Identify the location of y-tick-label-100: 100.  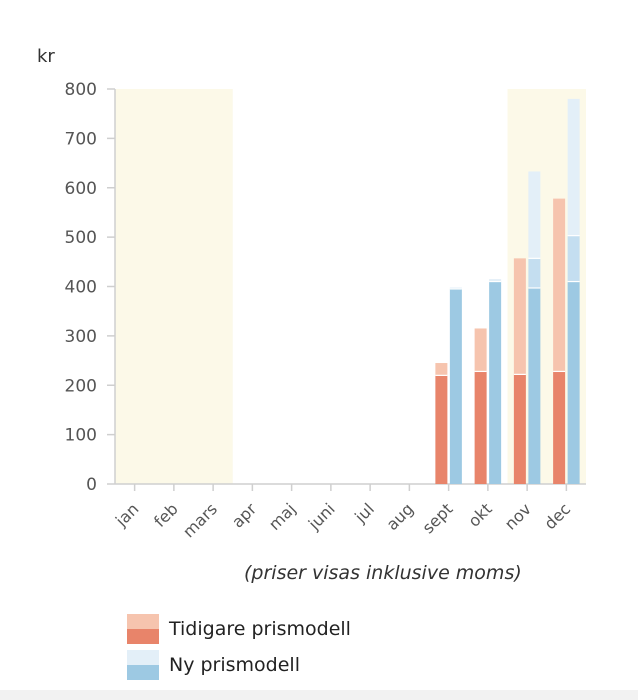
(81, 436).